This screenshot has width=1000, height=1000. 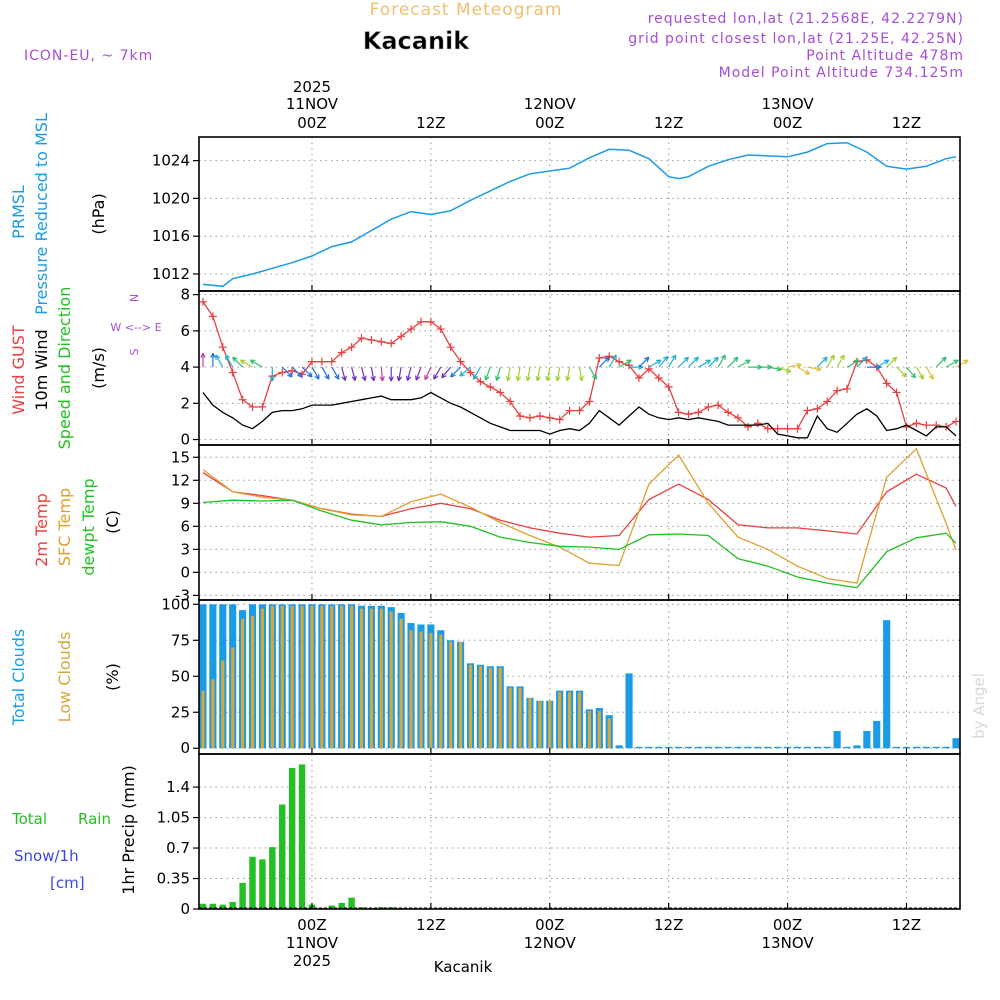 I want to click on requested-coords: requested lon,lat (21.2568E, 42.2279N), so click(x=806, y=19).